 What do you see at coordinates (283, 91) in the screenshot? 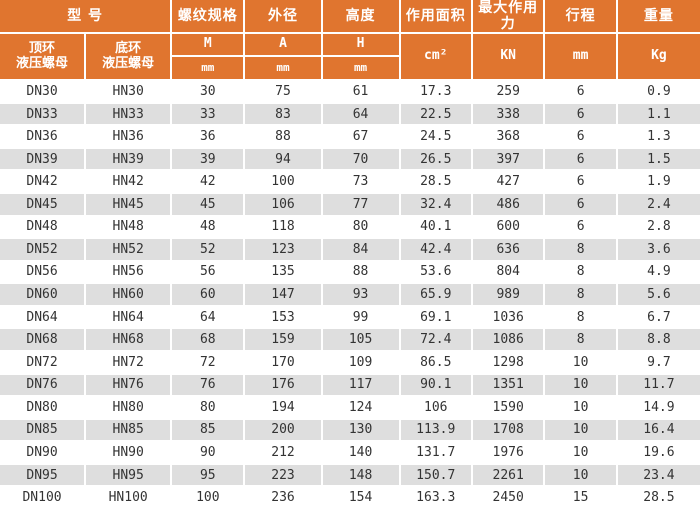
I see `cell: 75` at bounding box center [283, 91].